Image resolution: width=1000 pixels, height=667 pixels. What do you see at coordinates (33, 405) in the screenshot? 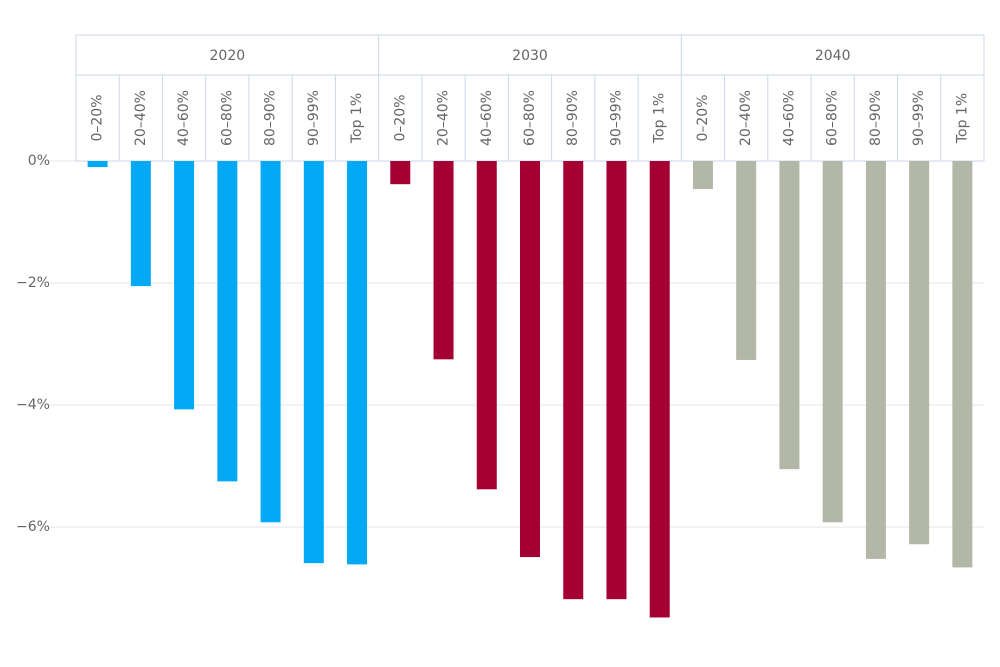
I see `y-tick-label: −4%` at bounding box center [33, 405].